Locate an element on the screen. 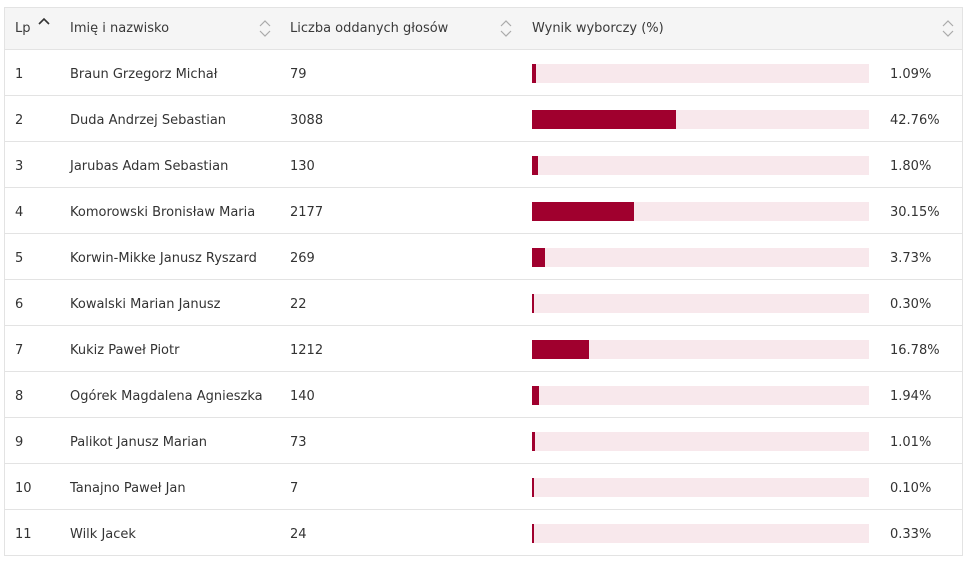 The image size is (966, 572). cell-name: Kowalski Marian Janusz is located at coordinates (145, 304).